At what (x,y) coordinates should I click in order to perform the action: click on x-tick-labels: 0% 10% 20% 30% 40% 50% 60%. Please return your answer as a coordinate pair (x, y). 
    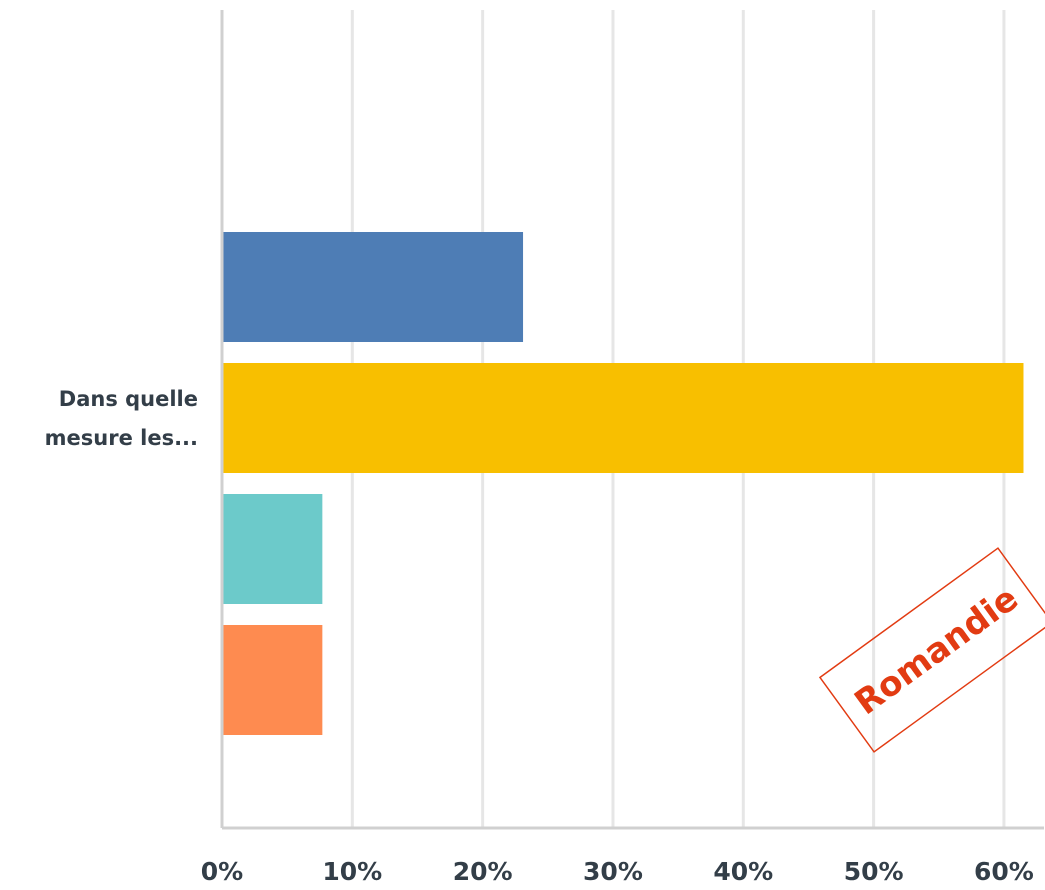
    Looking at the image, I should click on (617, 871).